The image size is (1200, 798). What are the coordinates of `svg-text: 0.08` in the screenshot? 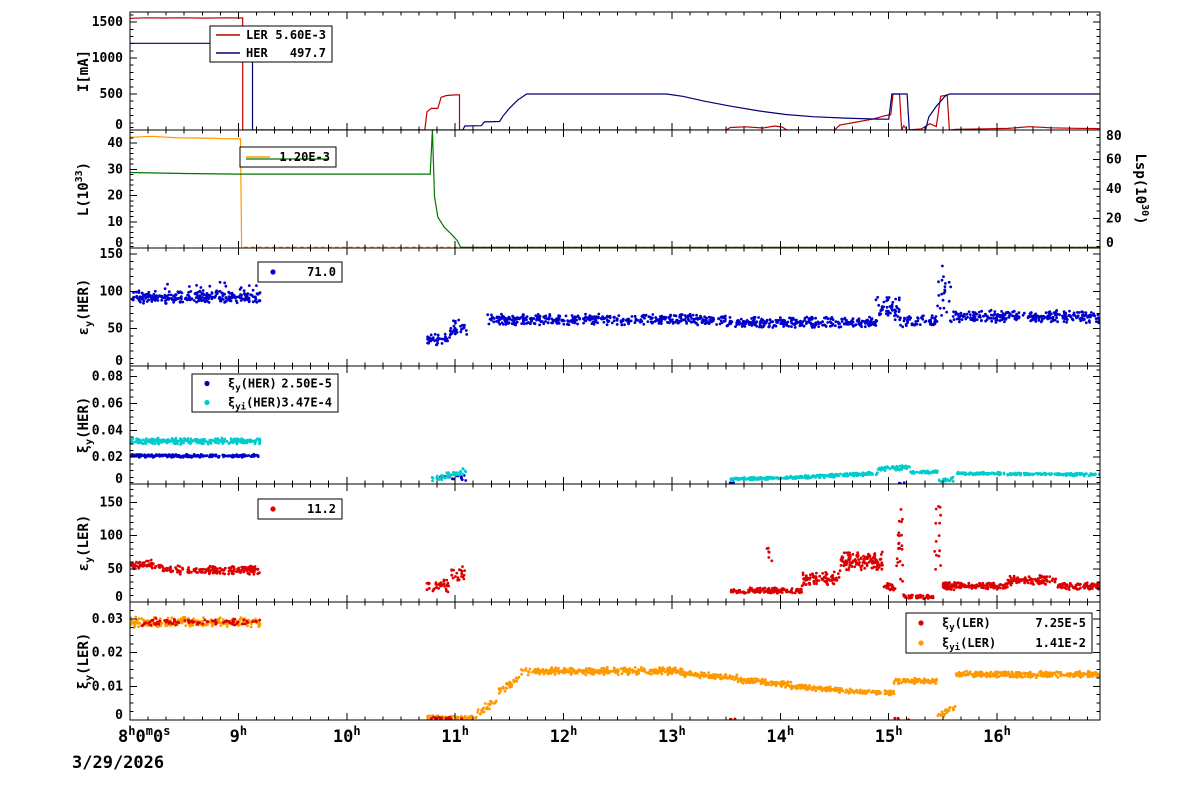 It's located at (107, 377).